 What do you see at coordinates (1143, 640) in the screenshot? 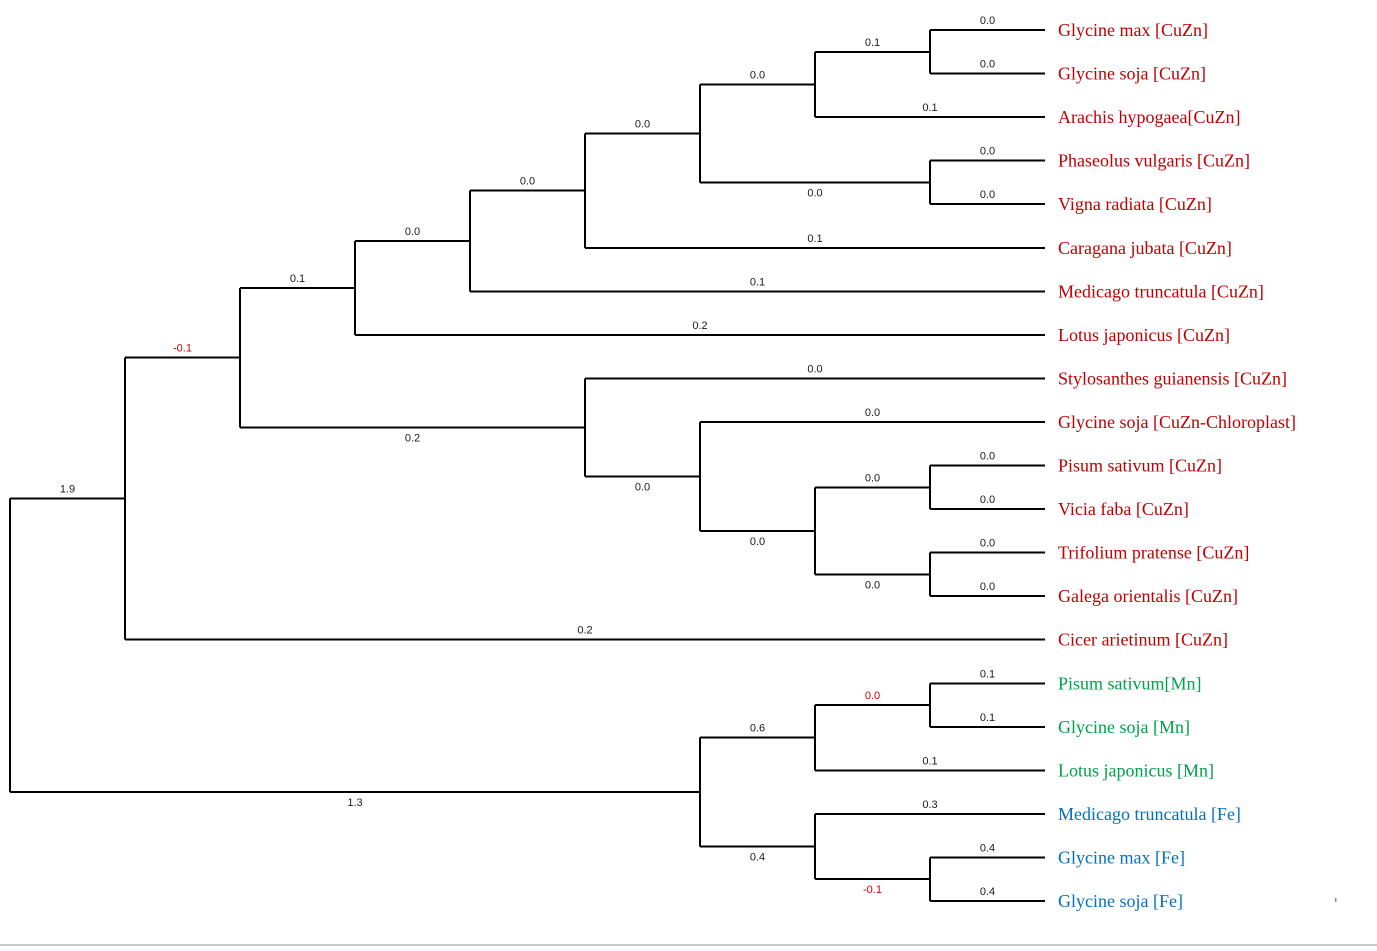
I see `taxon-label-cicer-arietinum-cuzn: Cicer arietinum [CuZn]` at bounding box center [1143, 640].